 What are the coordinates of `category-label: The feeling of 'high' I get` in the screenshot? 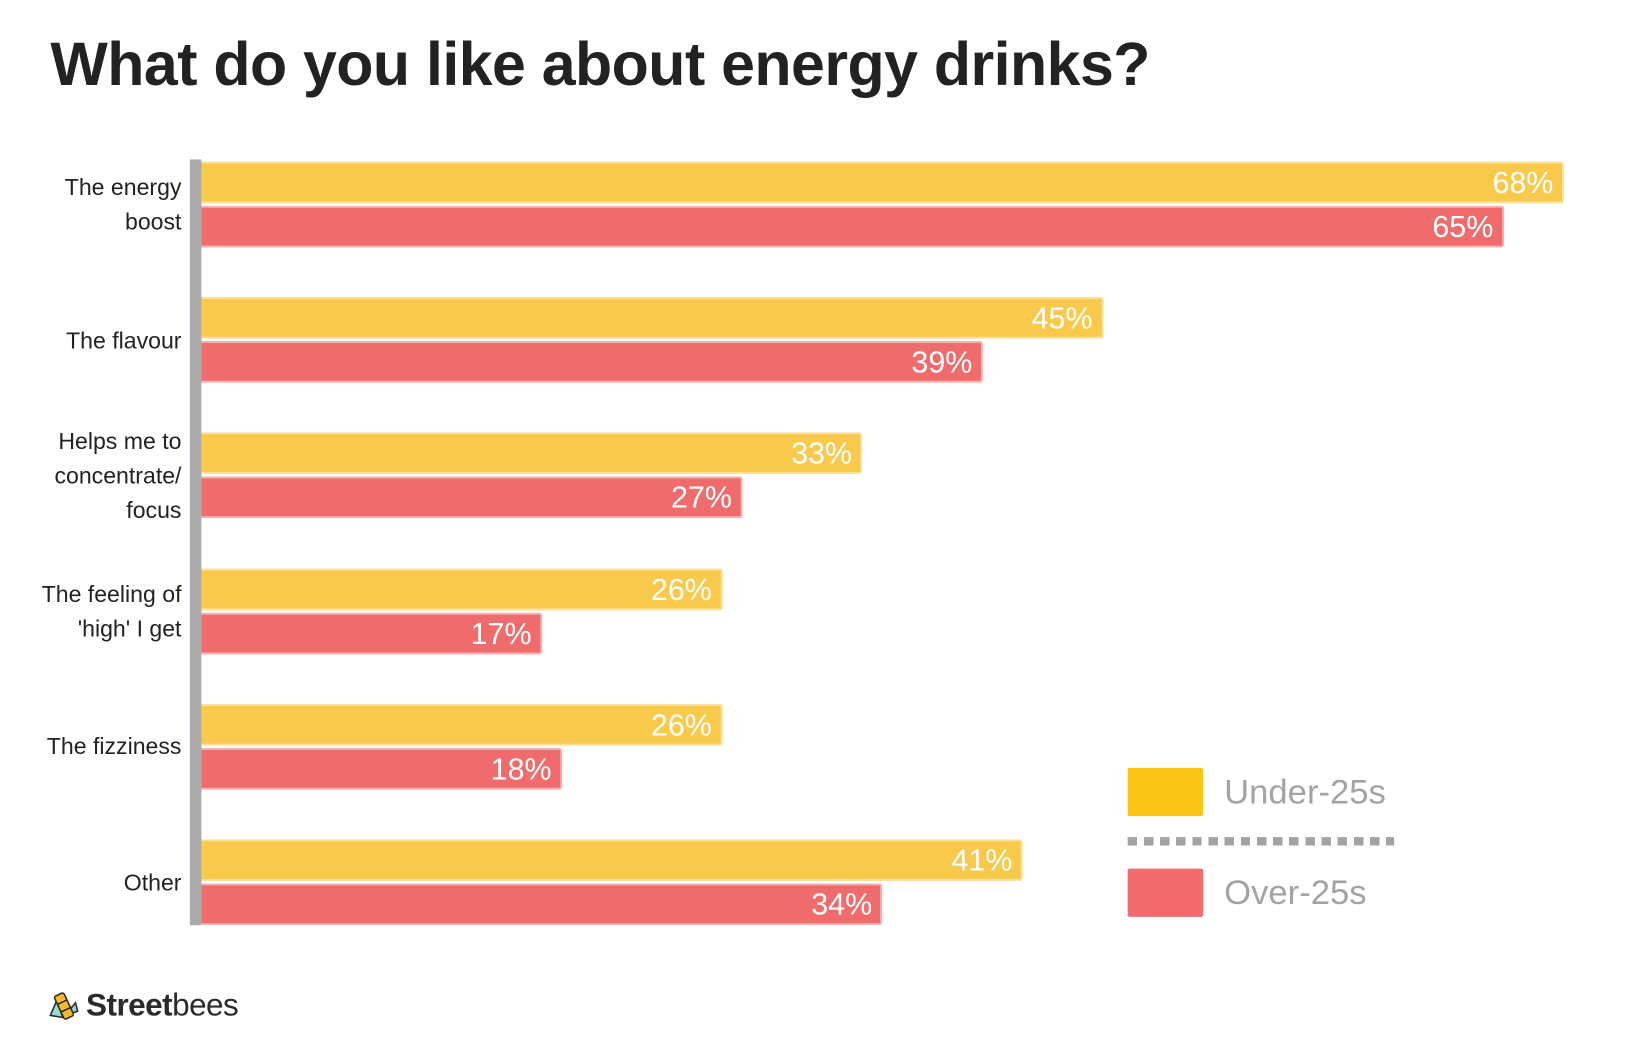 It's located at (91, 611).